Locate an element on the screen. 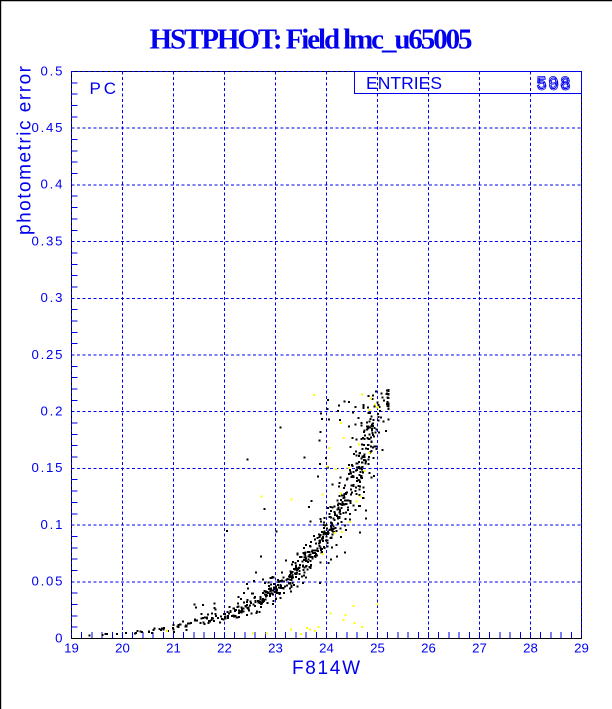  svg-text: photometric error is located at coordinates (25, 150).